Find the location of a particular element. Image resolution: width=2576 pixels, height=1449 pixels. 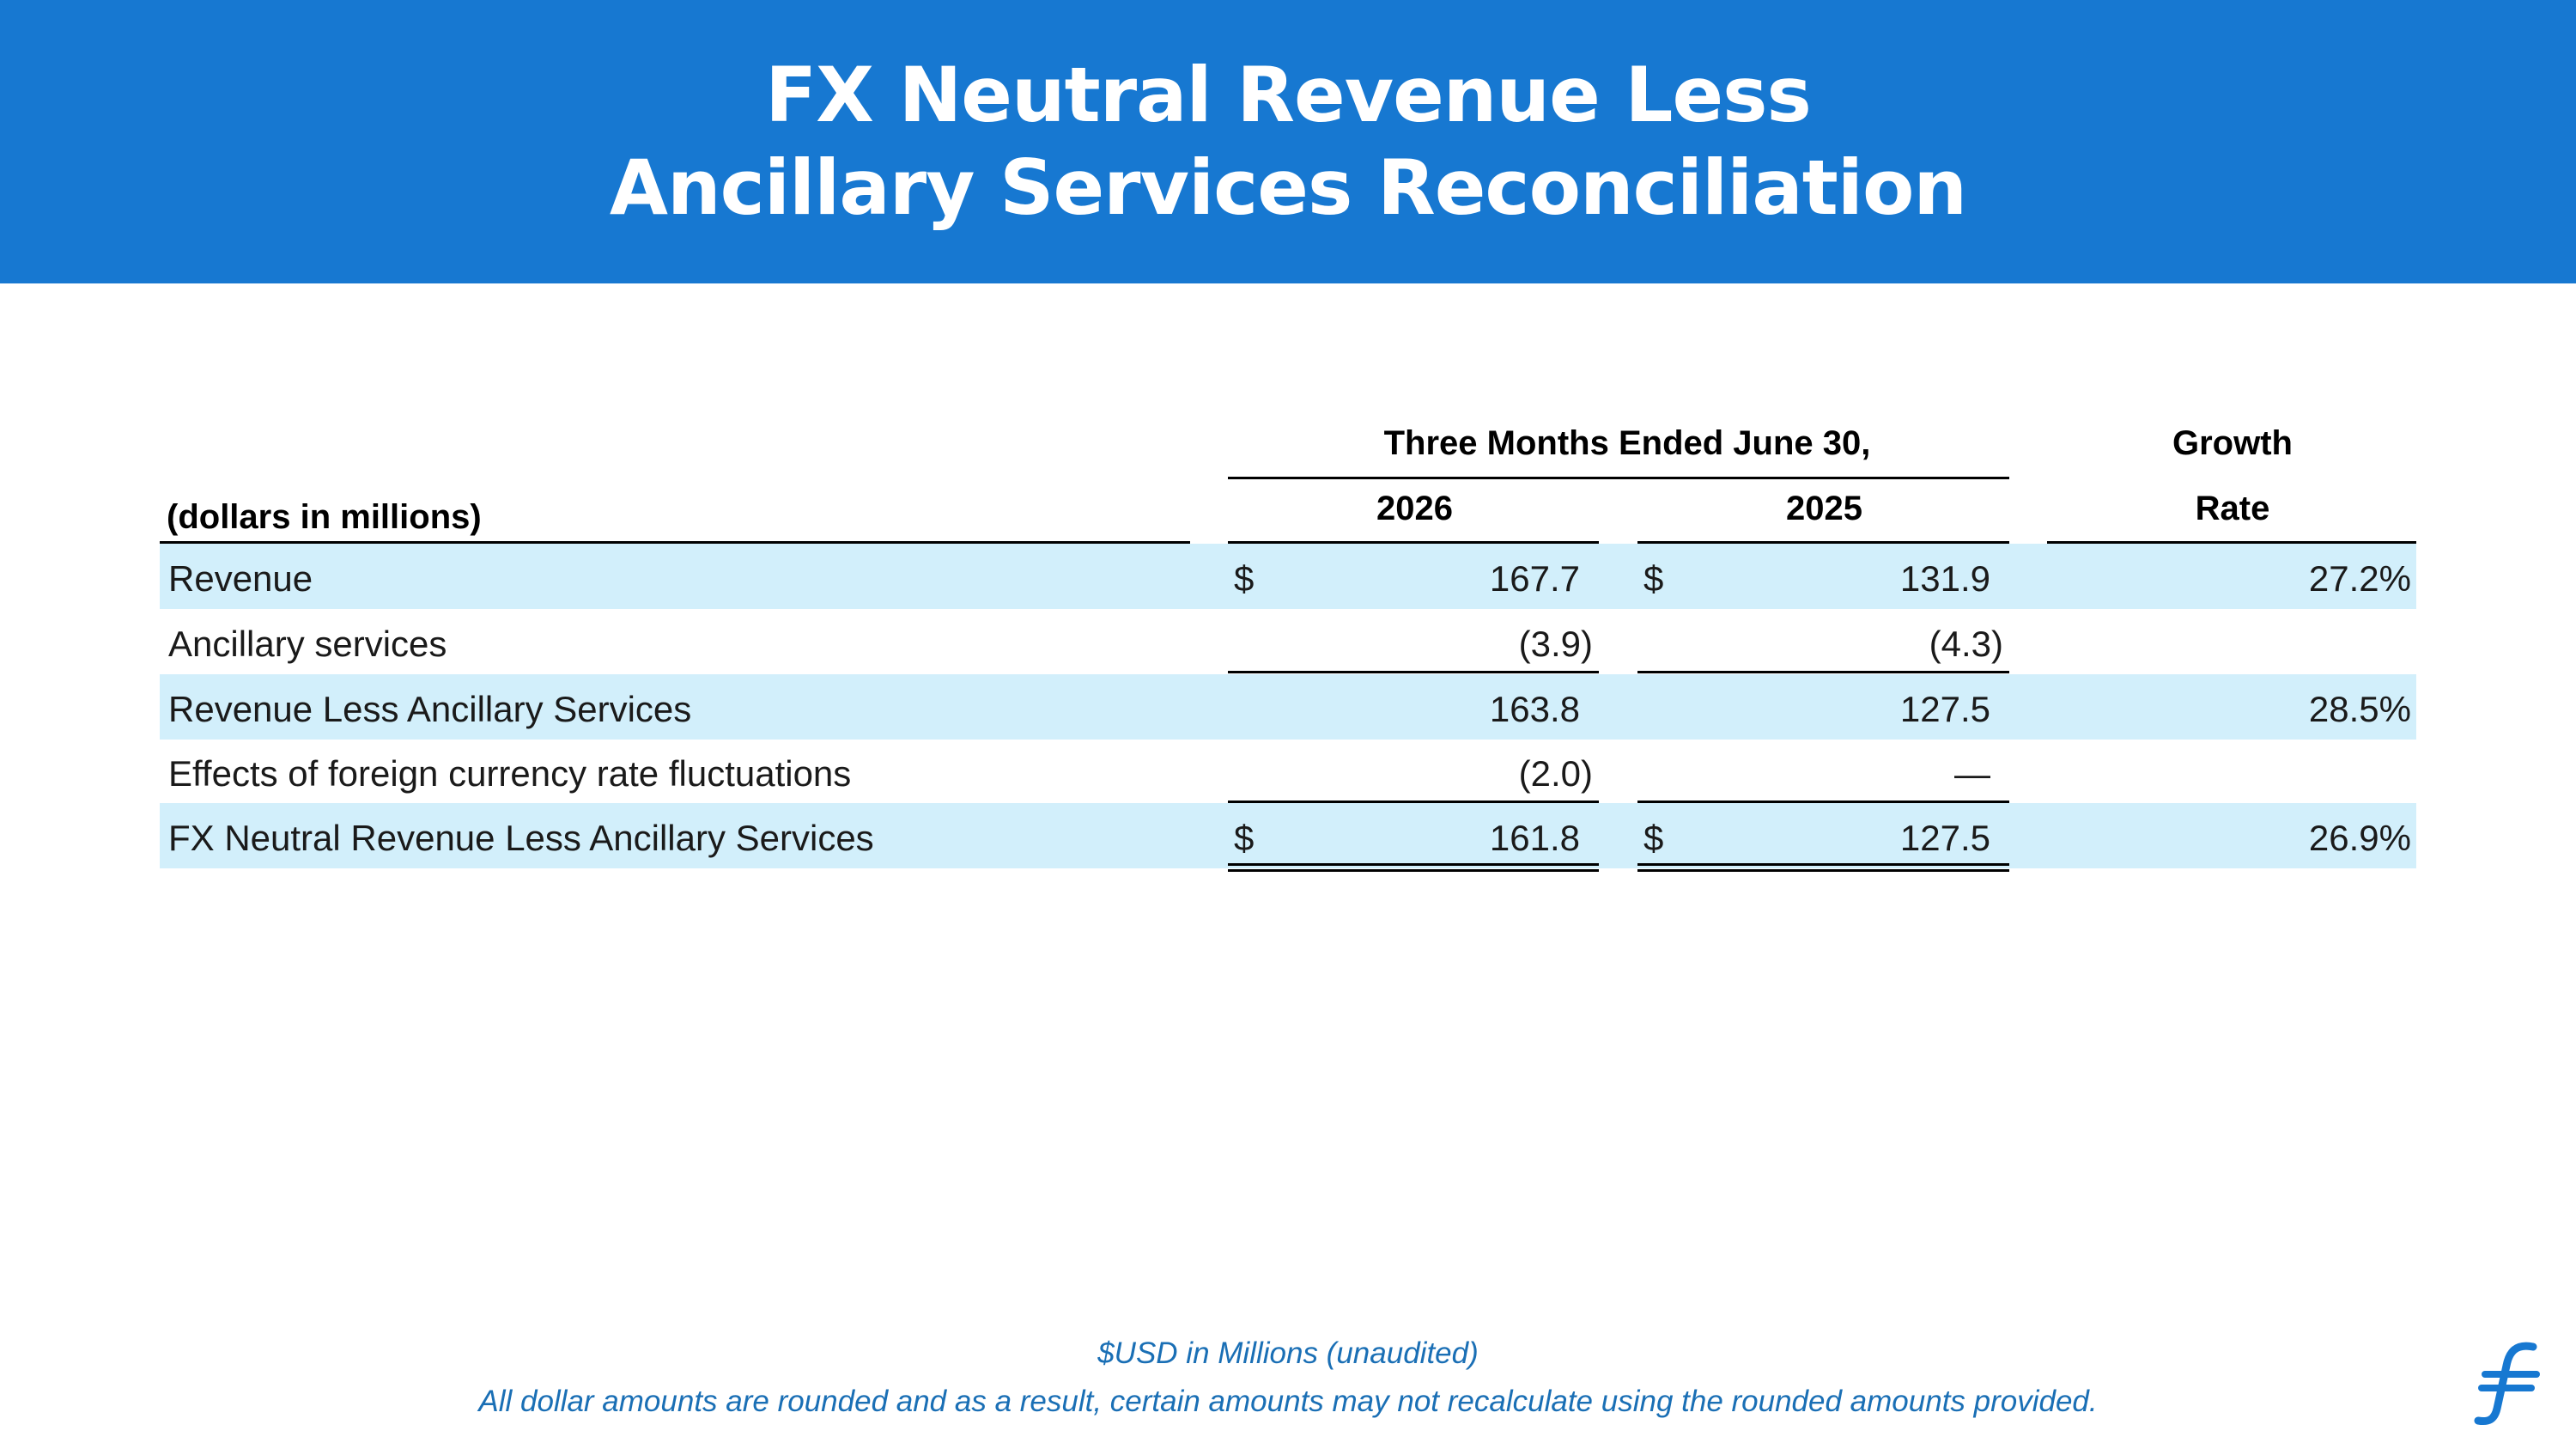

value-2026: 161.8 is located at coordinates (1535, 838).